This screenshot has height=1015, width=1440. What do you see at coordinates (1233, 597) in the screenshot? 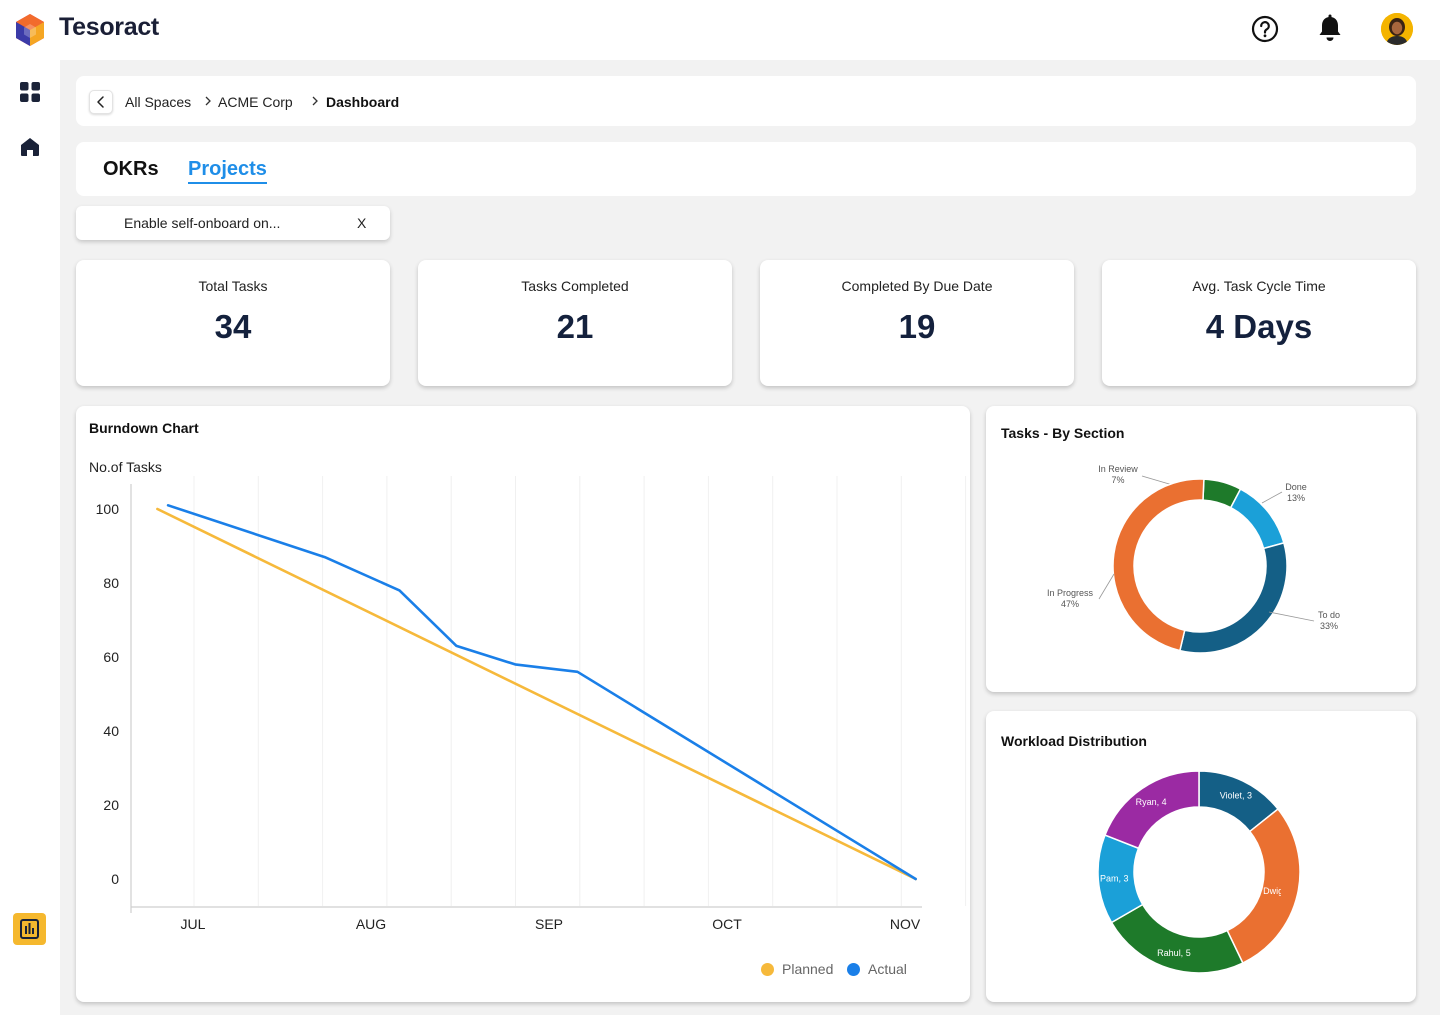
I see `slice-to-do` at bounding box center [1233, 597].